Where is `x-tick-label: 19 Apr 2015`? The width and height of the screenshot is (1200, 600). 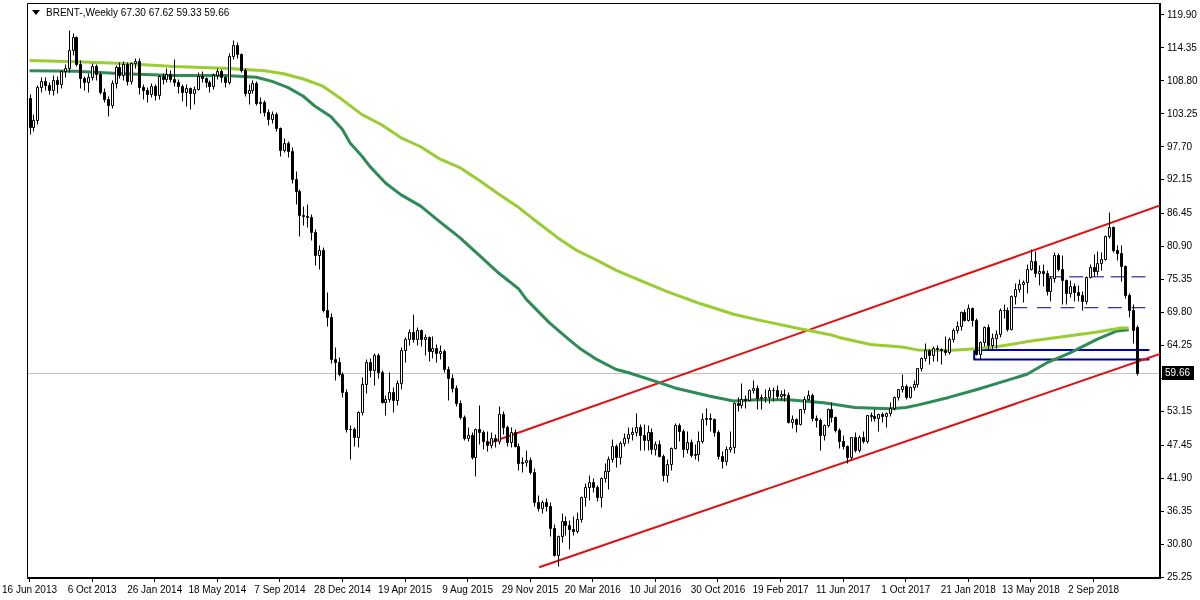 x-tick-label: 19 Apr 2015 is located at coordinates (405, 589).